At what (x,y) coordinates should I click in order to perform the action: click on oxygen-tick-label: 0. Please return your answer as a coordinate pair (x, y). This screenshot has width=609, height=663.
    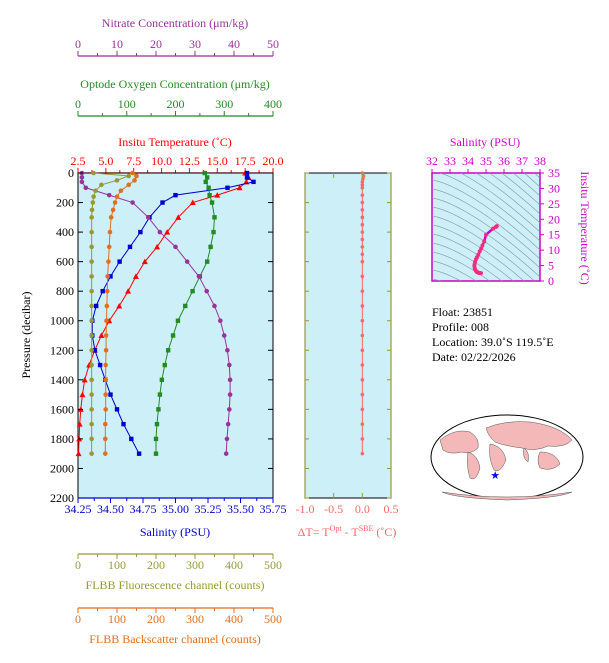
    Looking at the image, I should click on (78, 104).